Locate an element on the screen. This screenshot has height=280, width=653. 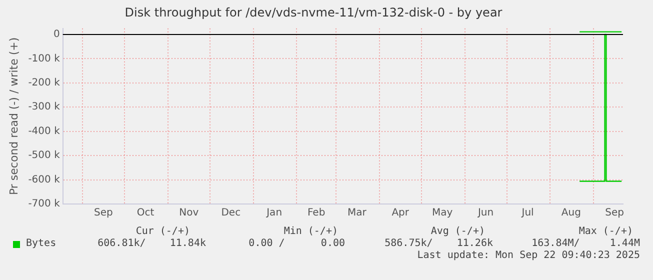
y-tick-label: -700 k is located at coordinates (44, 204).